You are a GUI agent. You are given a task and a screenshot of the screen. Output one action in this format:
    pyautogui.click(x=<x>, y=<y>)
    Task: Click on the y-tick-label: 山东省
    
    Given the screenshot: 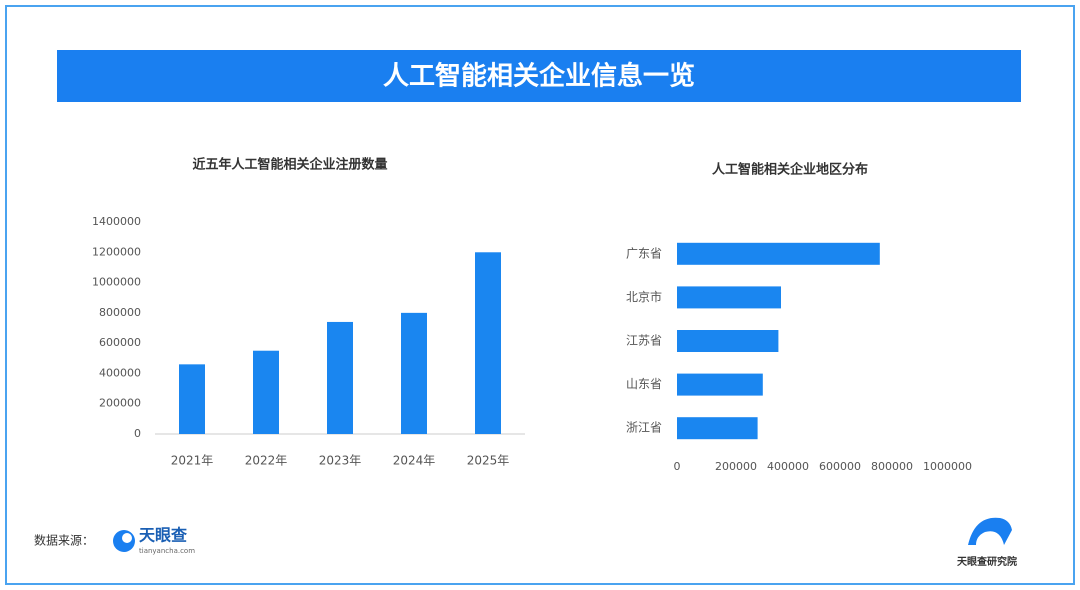 What is the action you would take?
    pyautogui.click(x=644, y=384)
    